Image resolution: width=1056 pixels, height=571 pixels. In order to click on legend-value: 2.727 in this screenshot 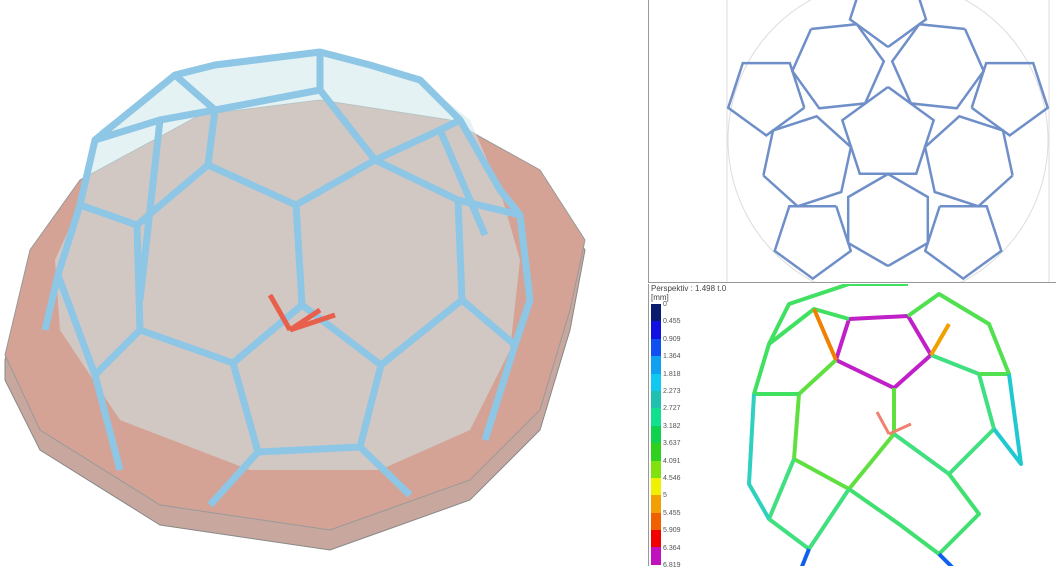, I will do `click(672, 409)`.